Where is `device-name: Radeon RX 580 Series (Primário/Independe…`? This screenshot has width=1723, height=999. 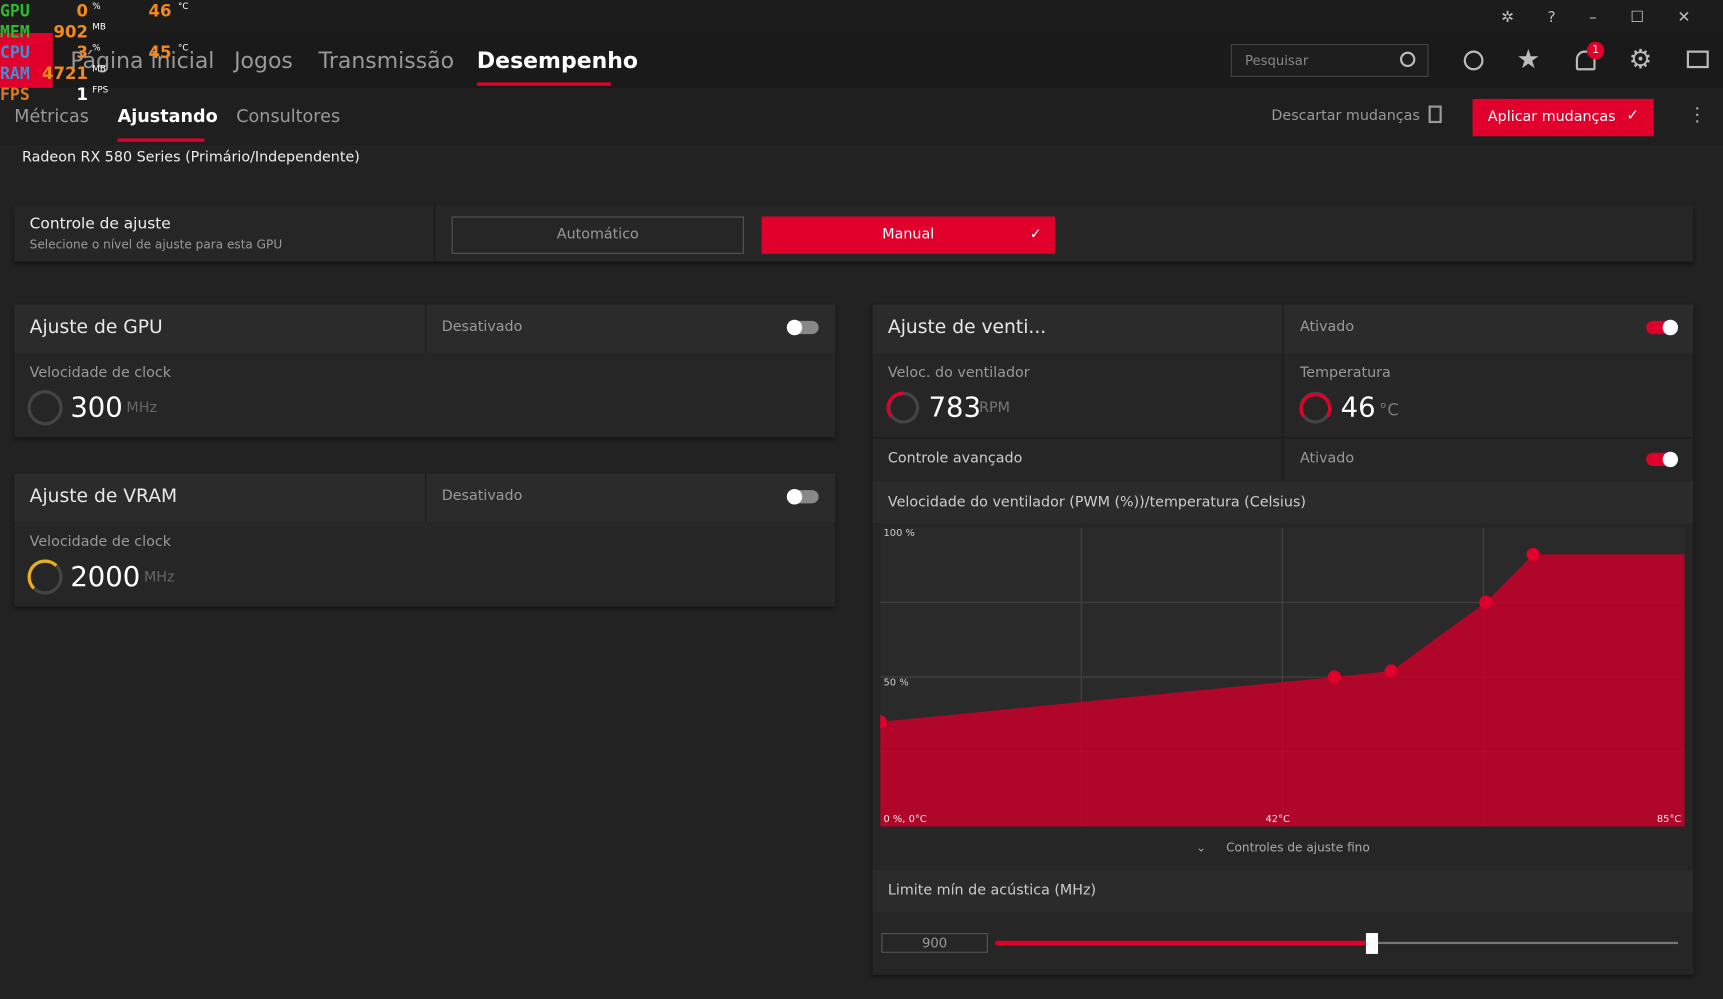 device-name: Radeon RX 580 Series (Primário/Independe… is located at coordinates (190, 157).